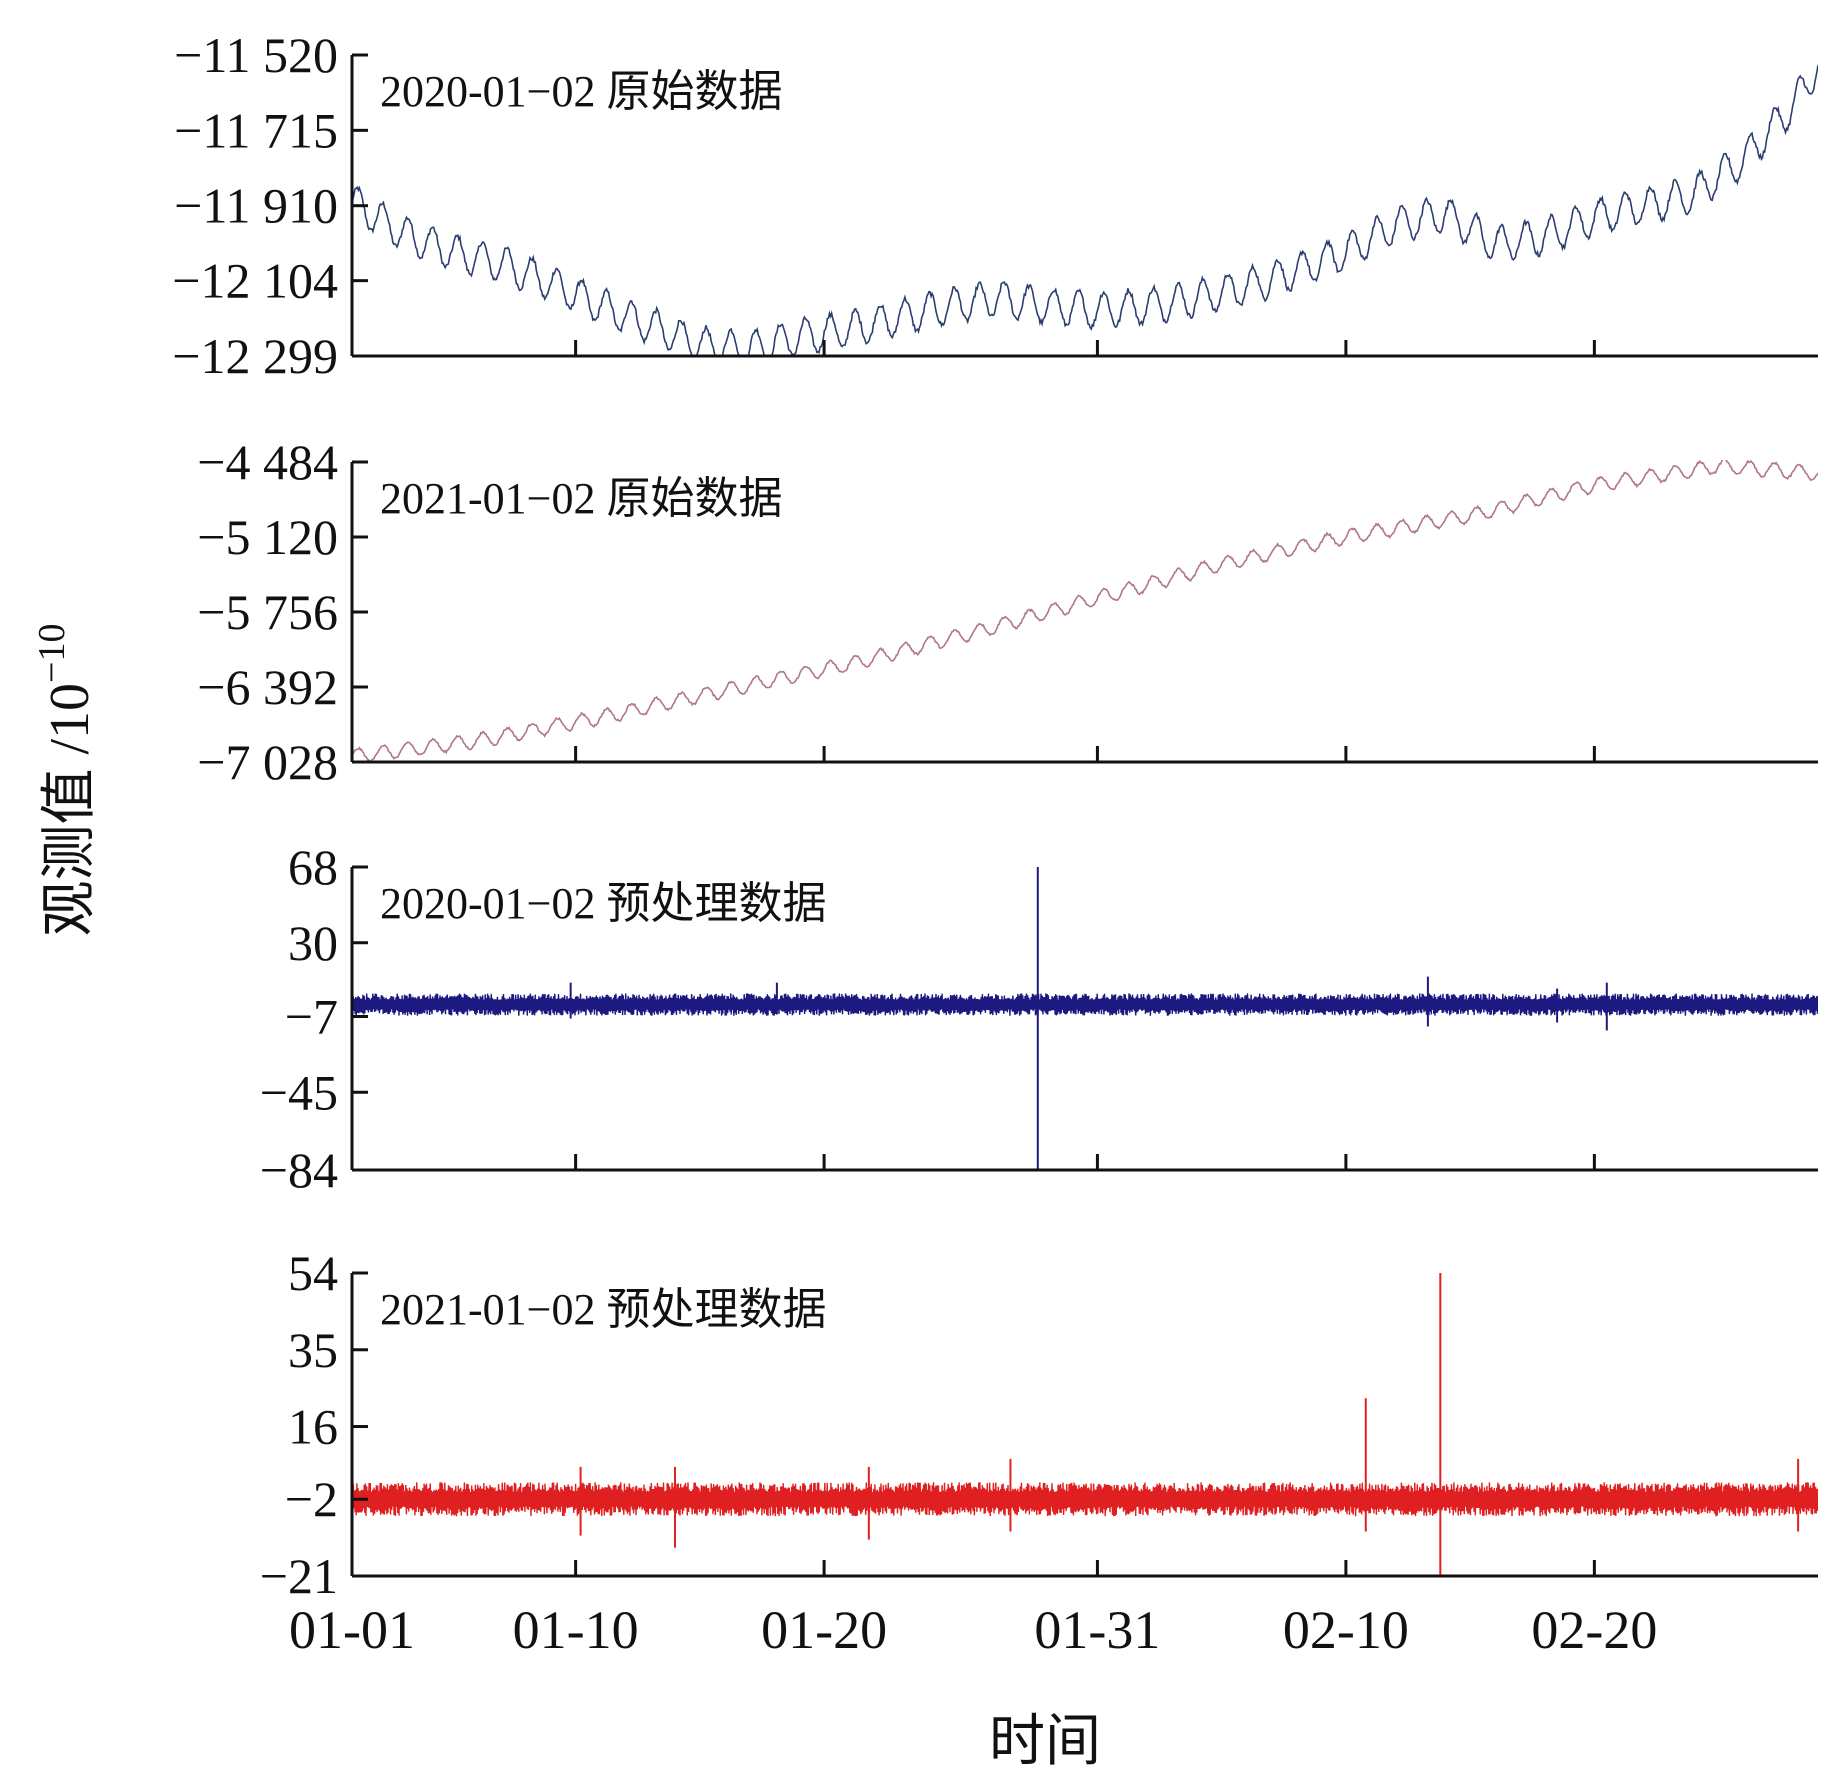 This screenshot has width=1843, height=1772. I want to click on y-tick-label: −6 392, so click(267, 687).